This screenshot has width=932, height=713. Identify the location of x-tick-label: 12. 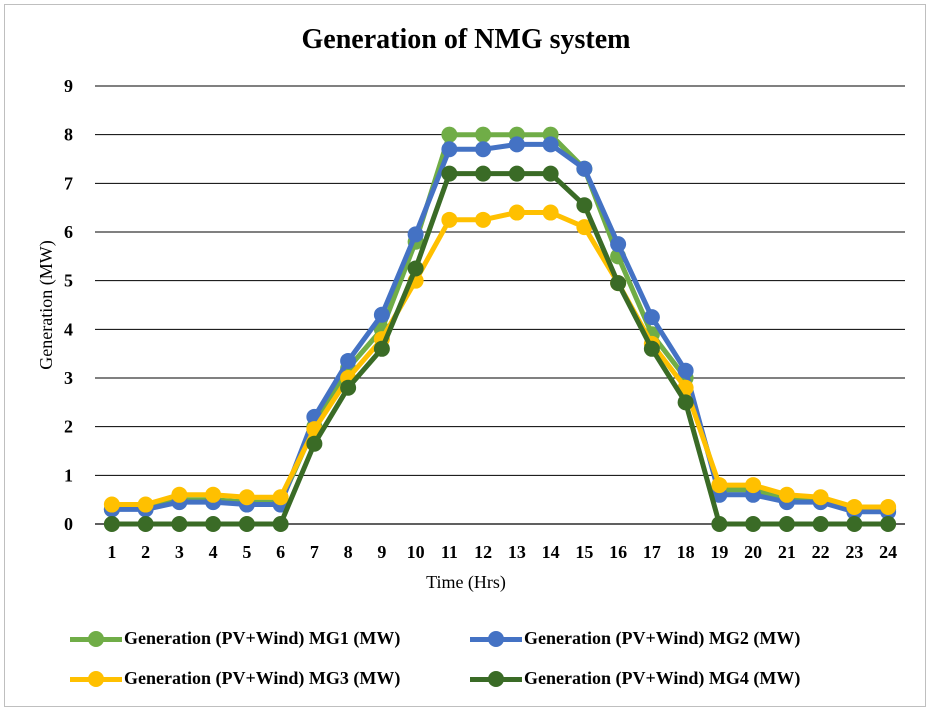
(483, 552).